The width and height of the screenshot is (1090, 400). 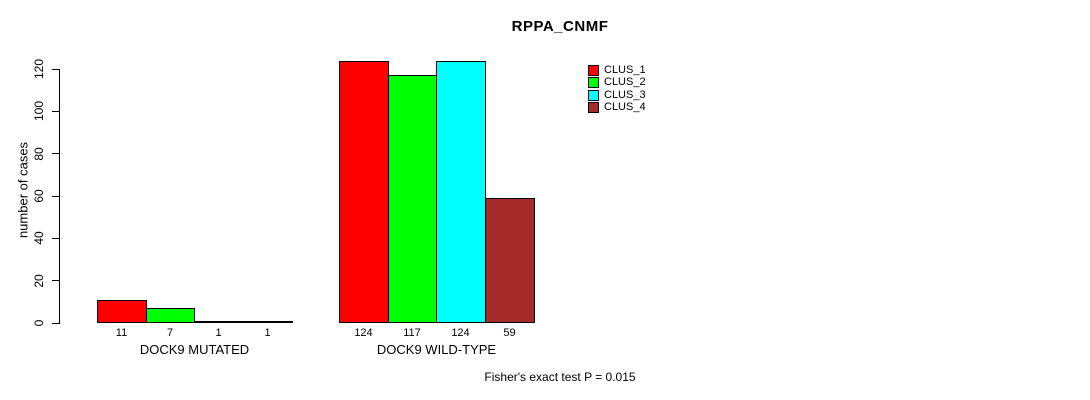 I want to click on bar-value-label: 117, so click(x=412, y=333).